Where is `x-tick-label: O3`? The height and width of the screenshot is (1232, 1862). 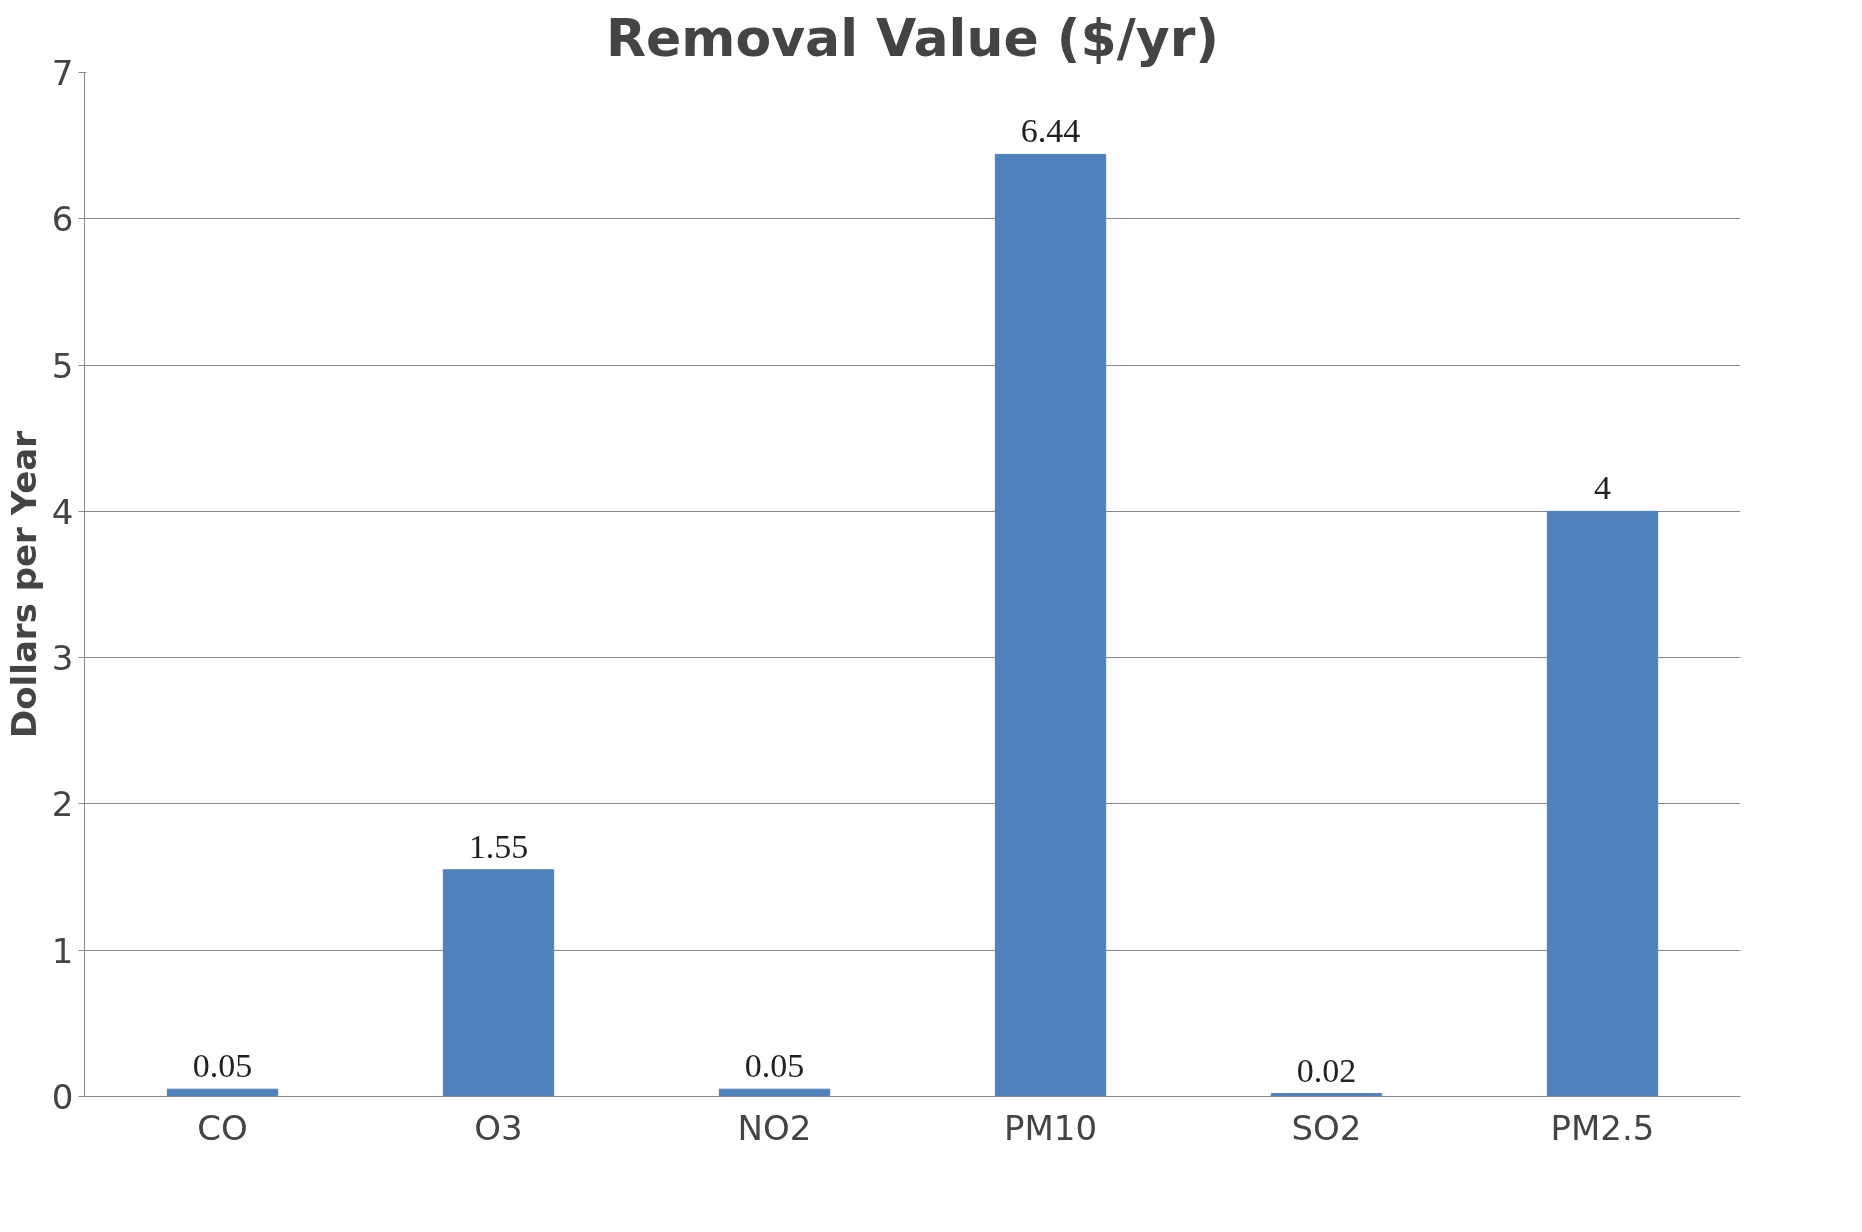 x-tick-label: O3 is located at coordinates (498, 1127).